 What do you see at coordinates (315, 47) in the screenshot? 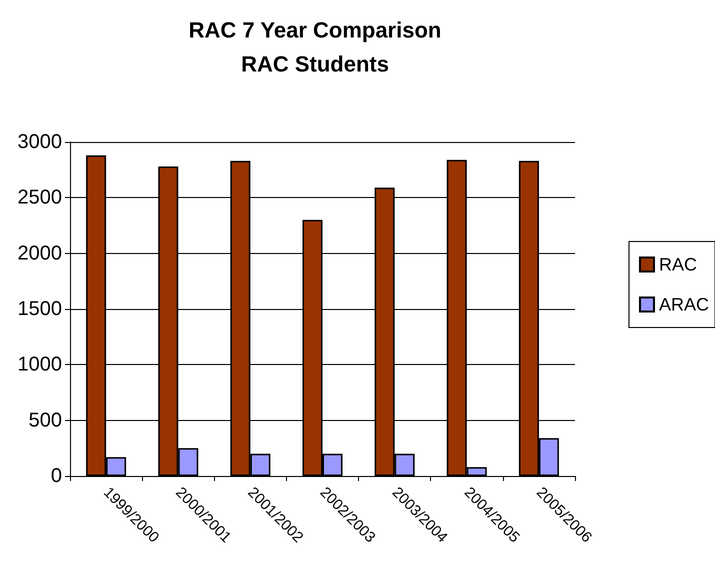
I see `chart-title: RAC 7 Year Comparison RAC Students` at bounding box center [315, 47].